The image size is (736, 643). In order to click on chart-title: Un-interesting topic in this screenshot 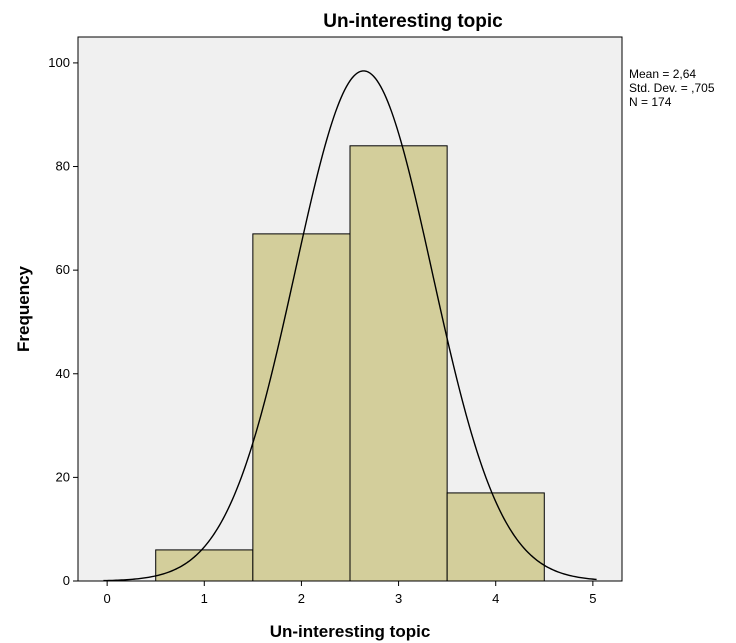, I will do `click(413, 21)`.